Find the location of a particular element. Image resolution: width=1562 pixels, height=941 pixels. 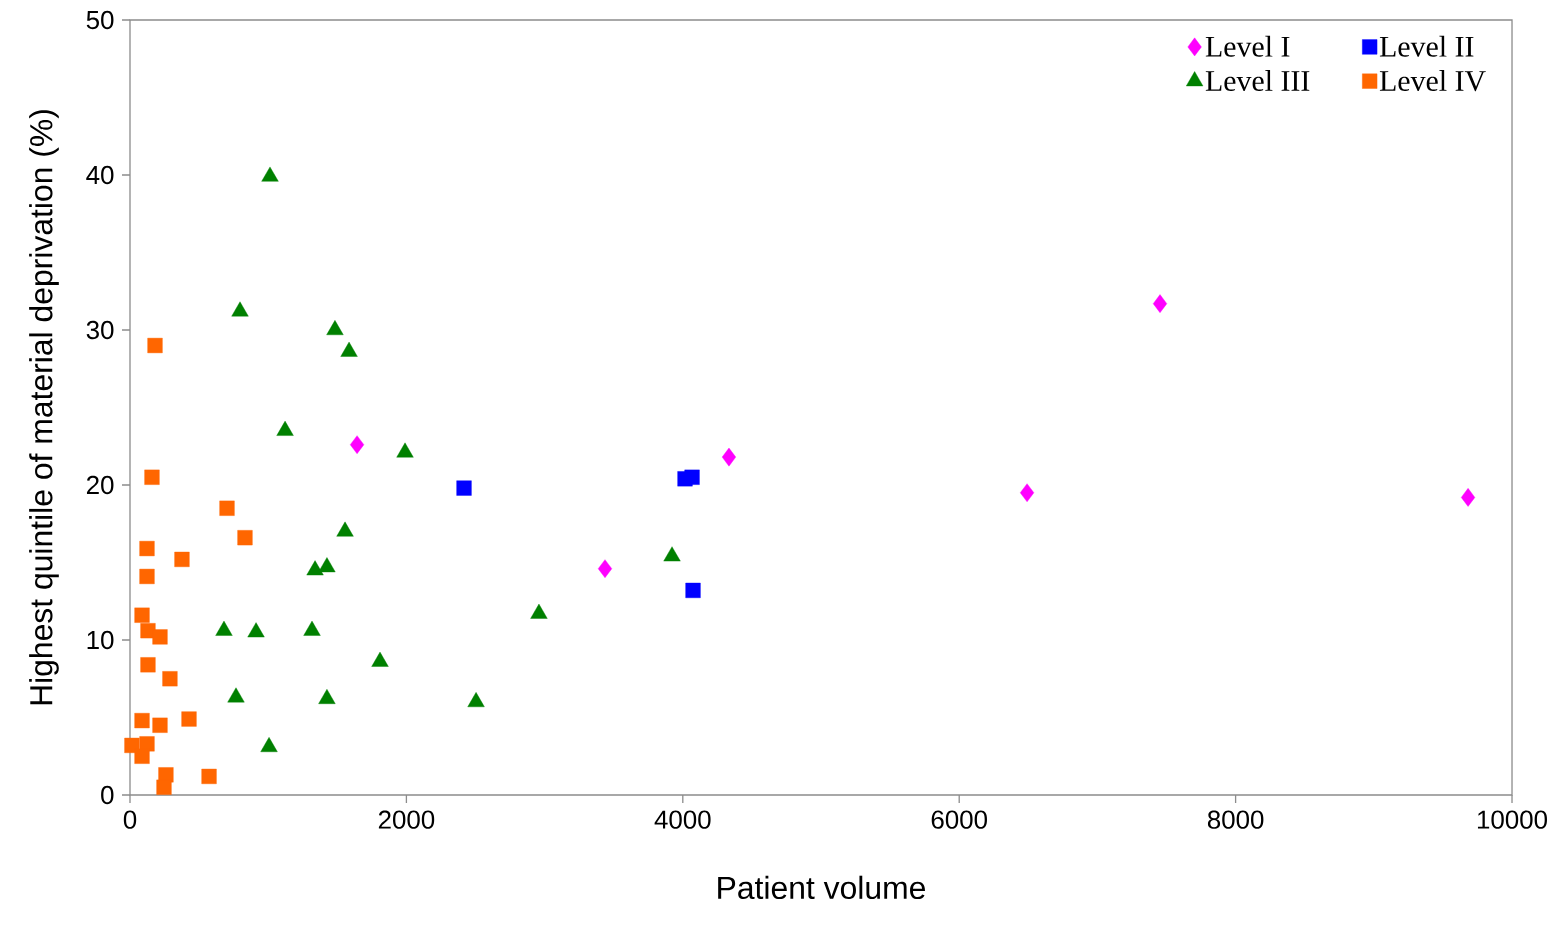

x-tick-label: 4000 is located at coordinates (682, 819).